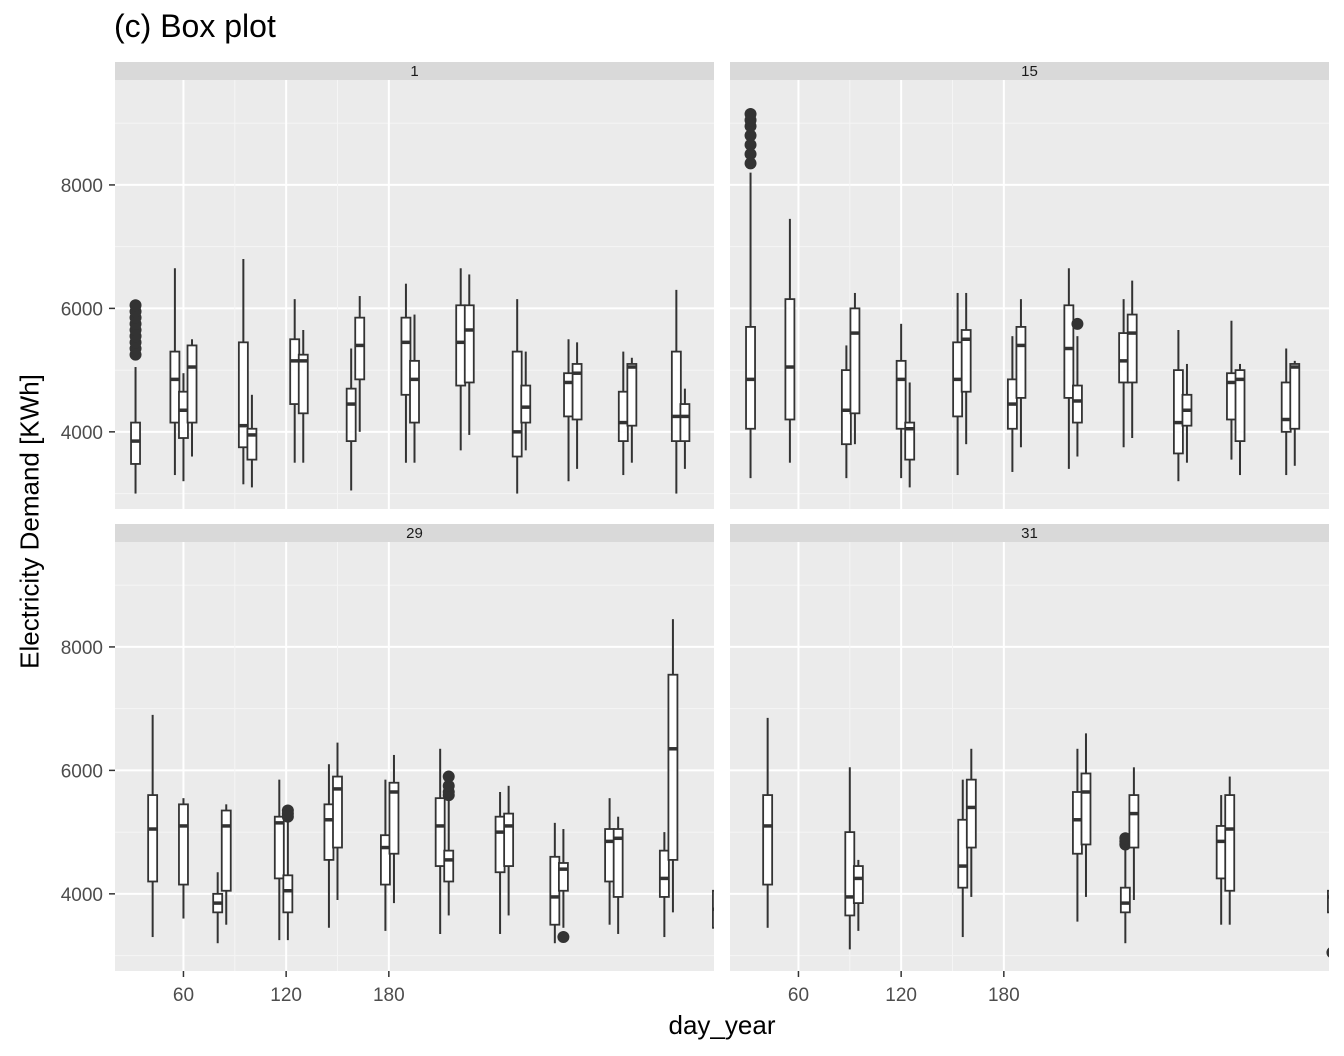 This screenshot has height=1056, width=1344. Describe the element at coordinates (722, 1025) in the screenshot. I see `x-axis-label: day_year` at that location.